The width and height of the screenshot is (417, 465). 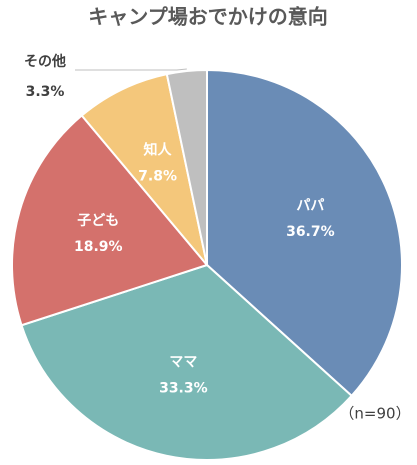 I want to click on value-label: 33.3%, so click(x=183, y=389).